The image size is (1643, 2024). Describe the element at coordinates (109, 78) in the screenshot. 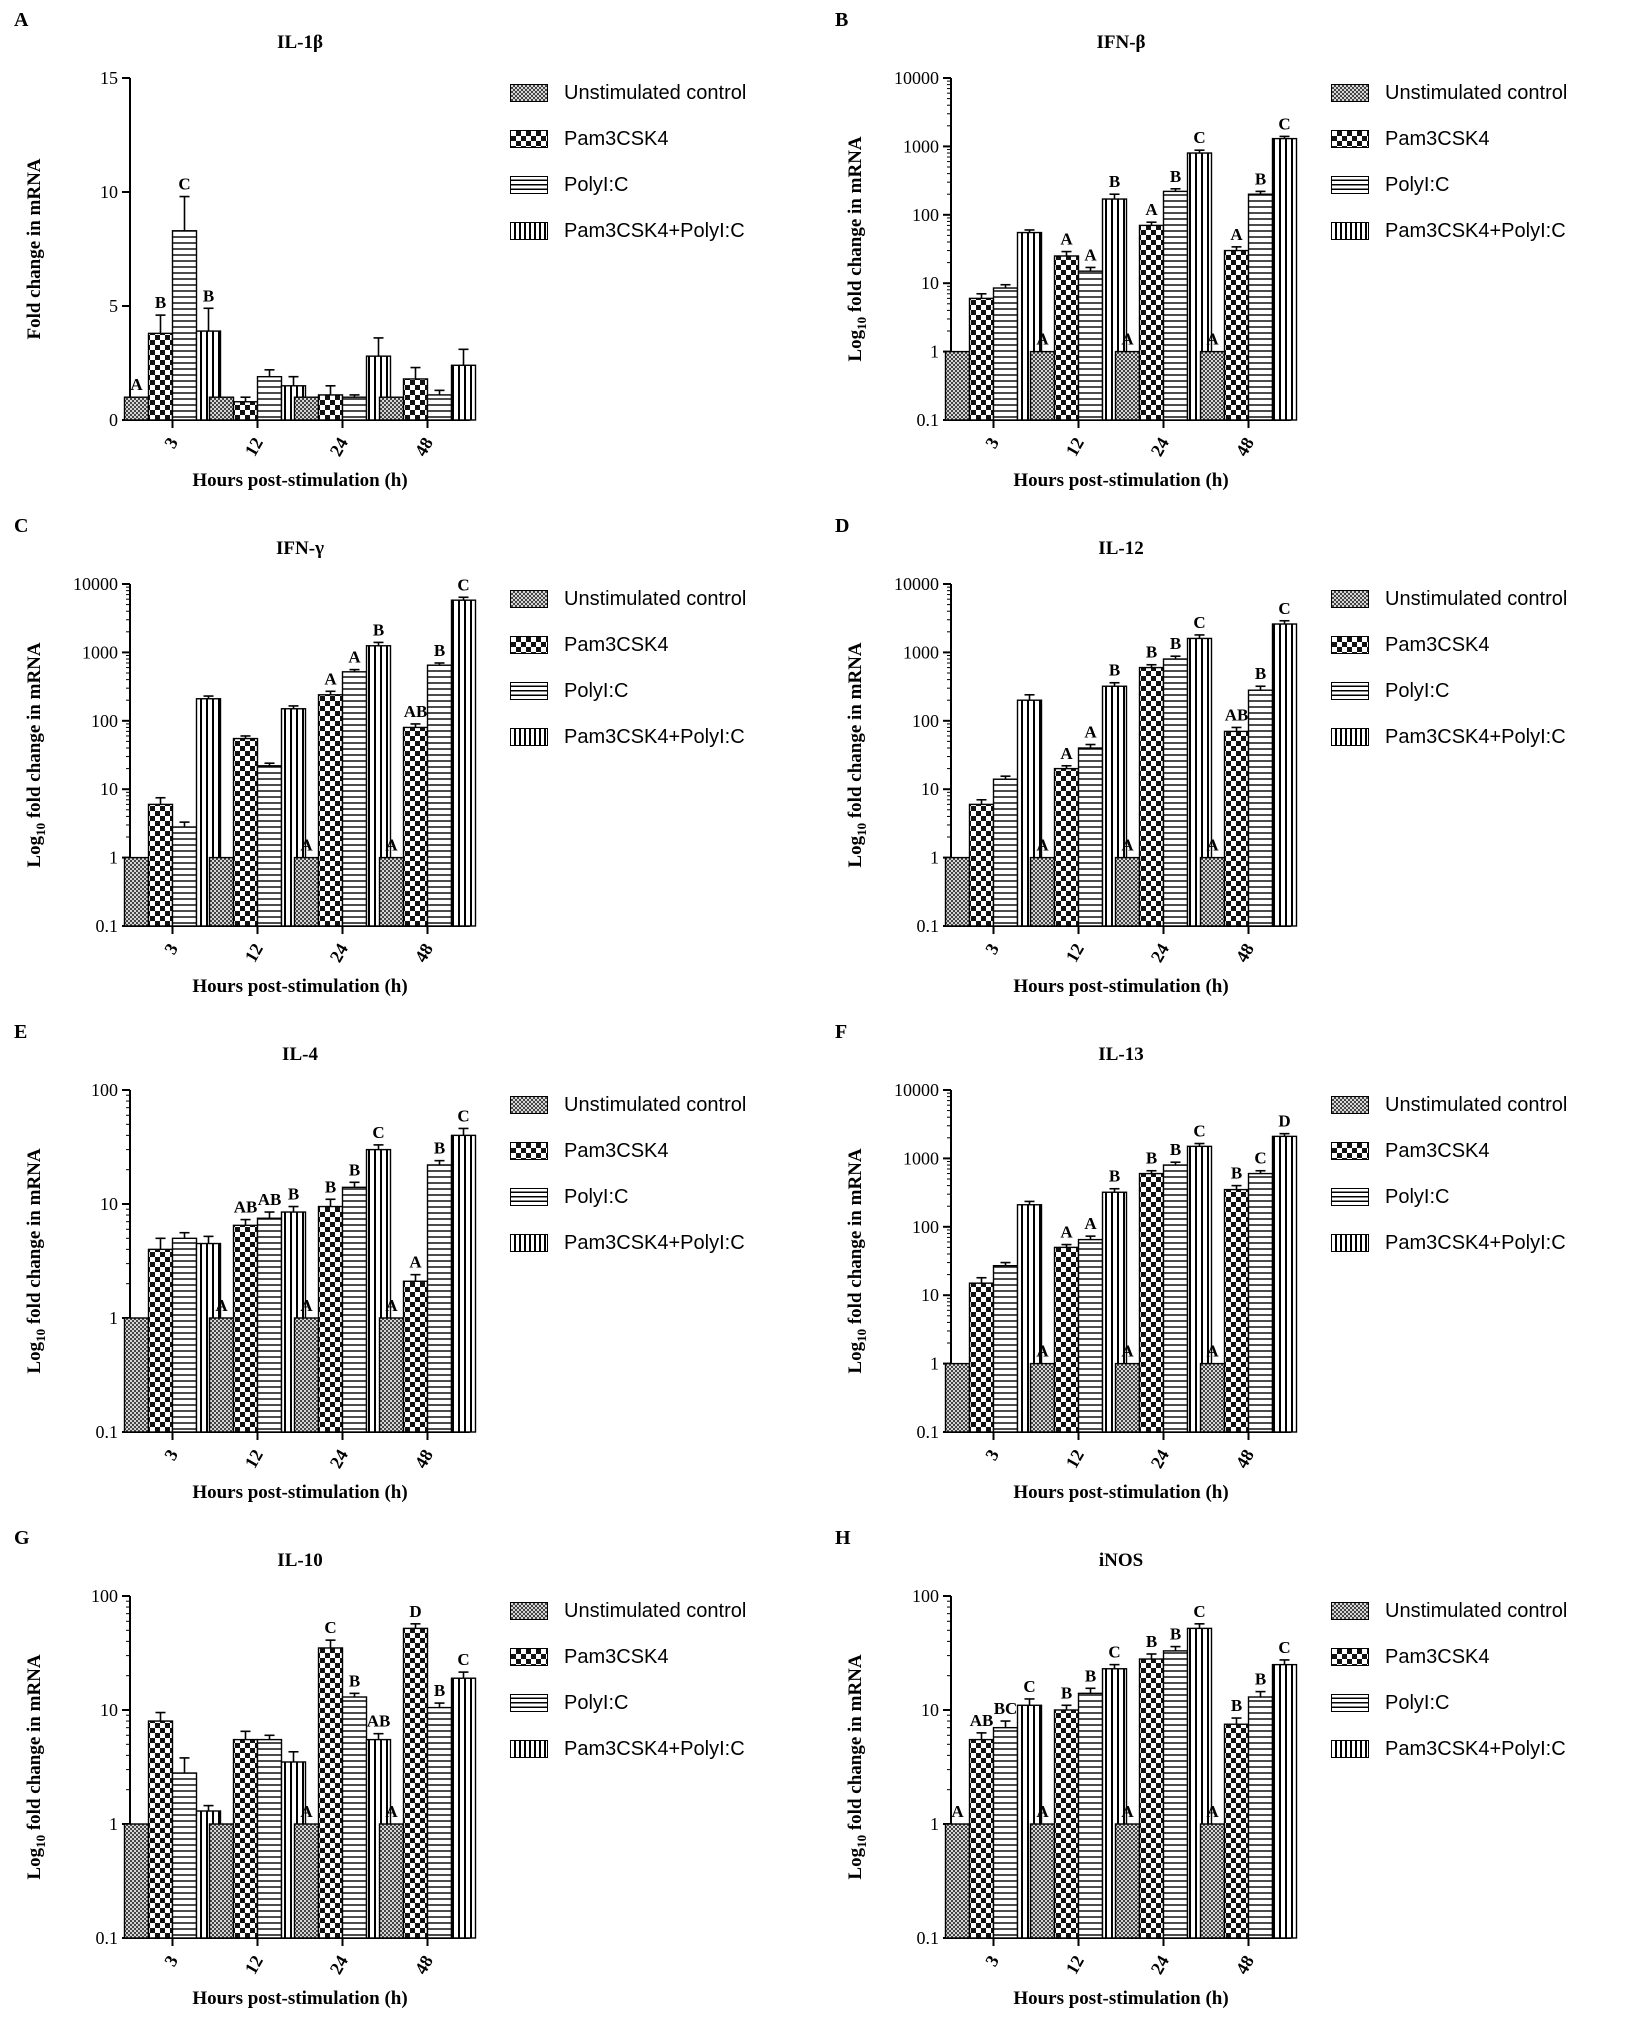

I see `y-tick-label: 15` at that location.